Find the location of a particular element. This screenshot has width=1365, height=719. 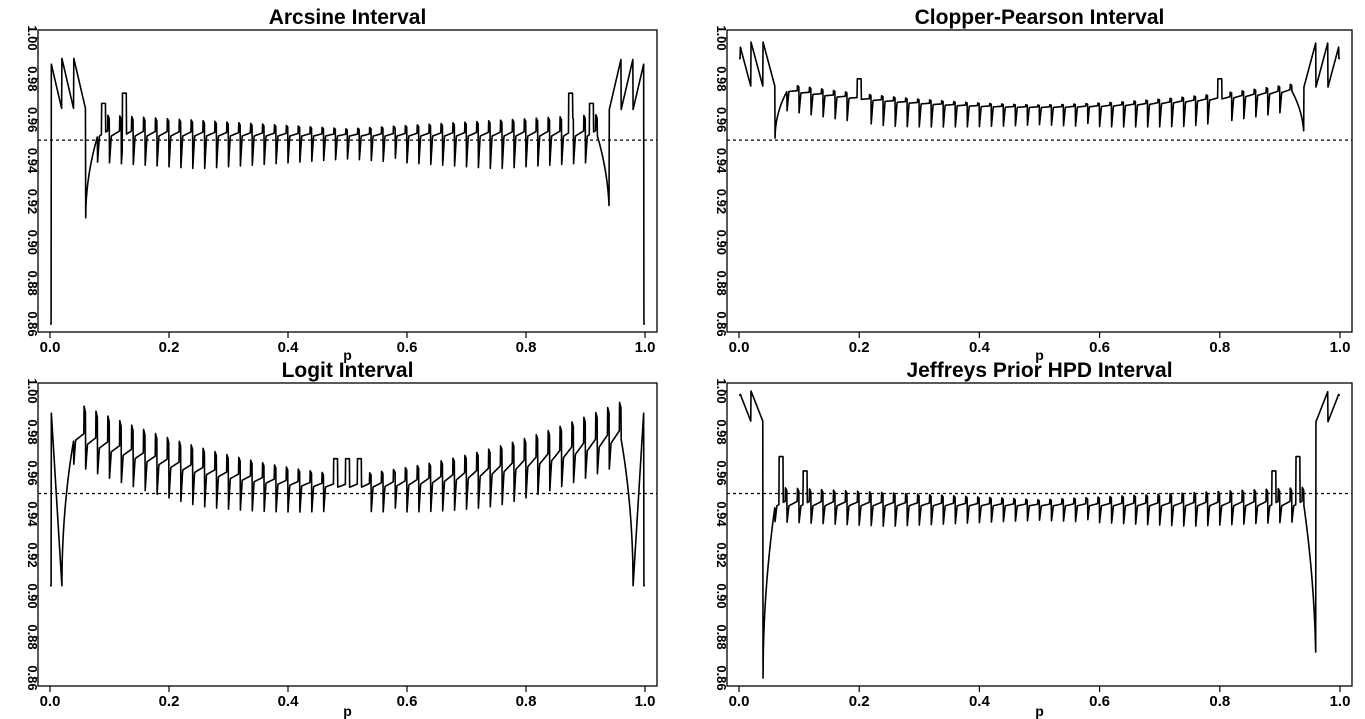

chart-title: Arcsine Interval is located at coordinates (348, 17).